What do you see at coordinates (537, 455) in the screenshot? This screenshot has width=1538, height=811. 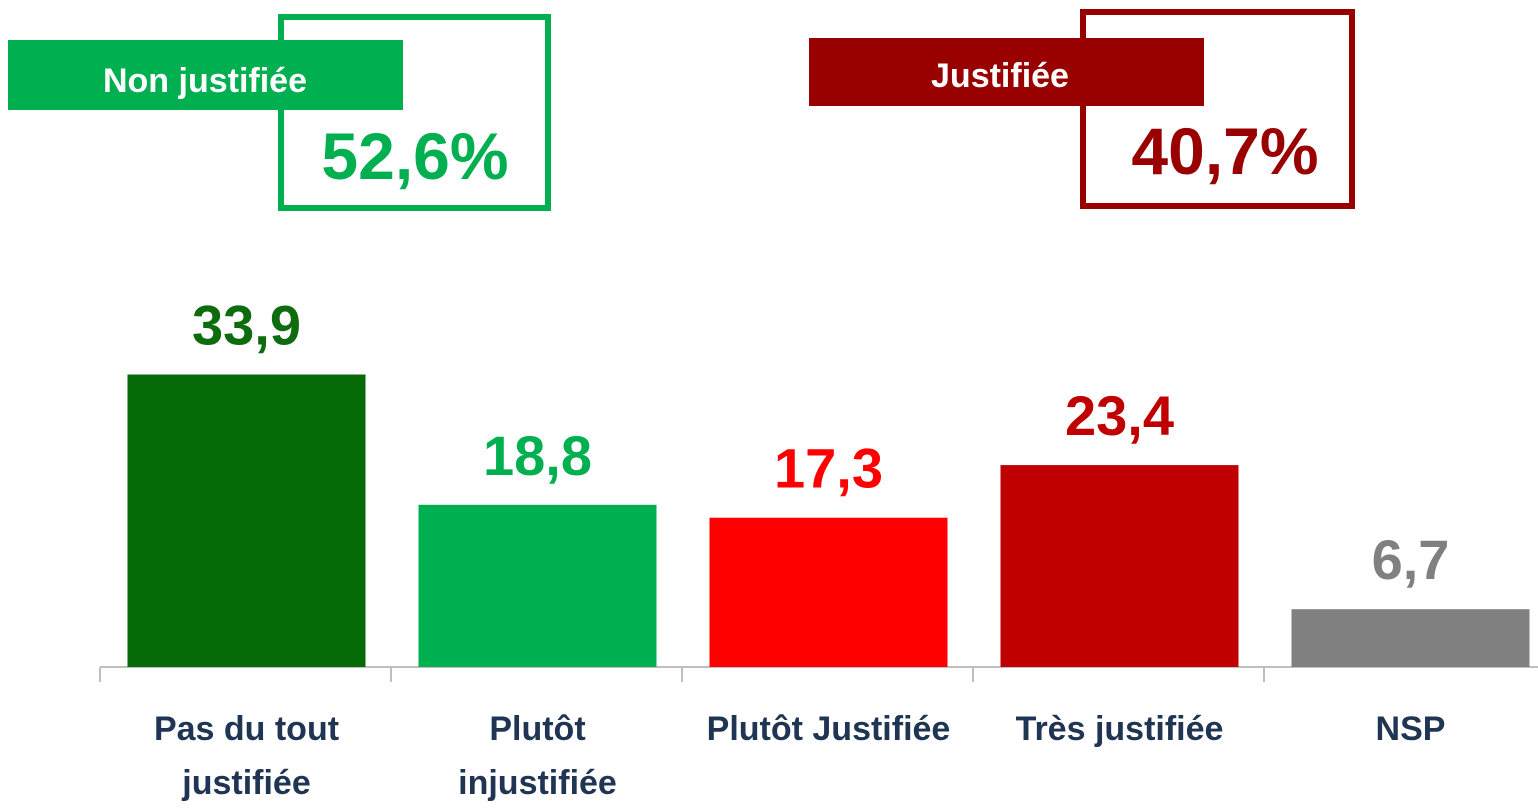 I see `value-label: 18,8` at bounding box center [537, 455].